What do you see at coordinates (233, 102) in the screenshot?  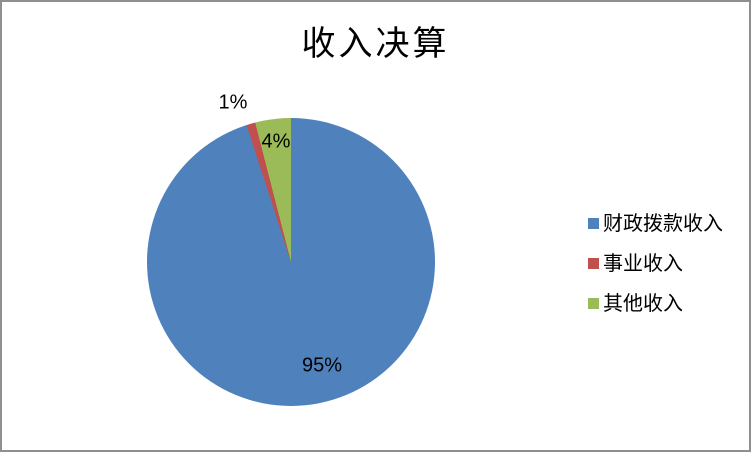 I see `data-label-business-1: 1%` at bounding box center [233, 102].